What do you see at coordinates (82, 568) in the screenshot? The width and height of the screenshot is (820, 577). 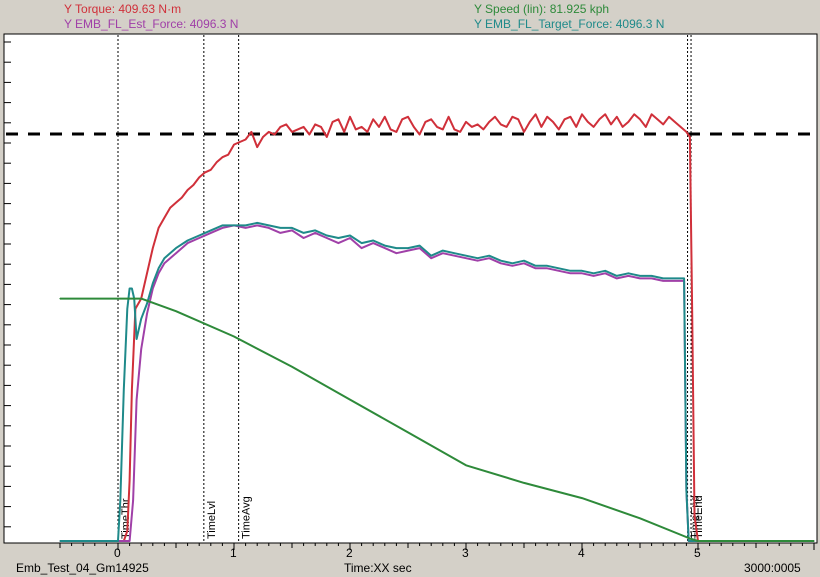 I see `test-name: Emb_Test_04_Gm14925` at bounding box center [82, 568].